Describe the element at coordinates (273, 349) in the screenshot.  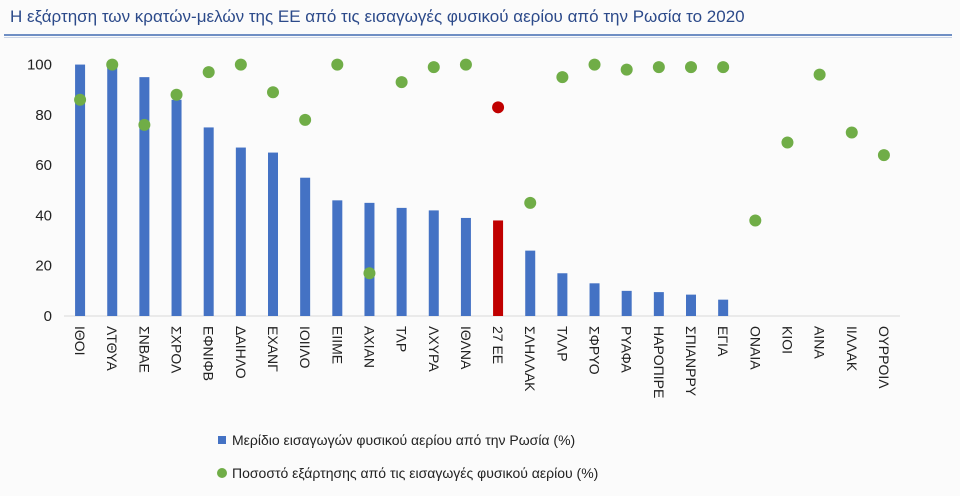
I see `x-category-label: ΕΧΑΝΓ` at that location.